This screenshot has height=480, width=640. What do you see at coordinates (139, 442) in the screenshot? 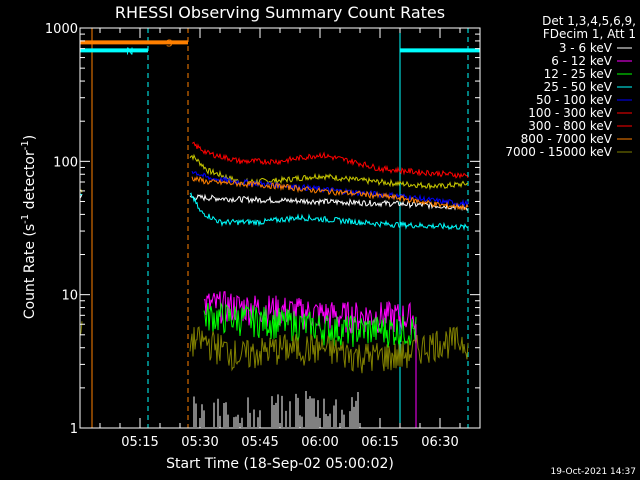
I see `x-tick-label: 05:15` at bounding box center [139, 442].